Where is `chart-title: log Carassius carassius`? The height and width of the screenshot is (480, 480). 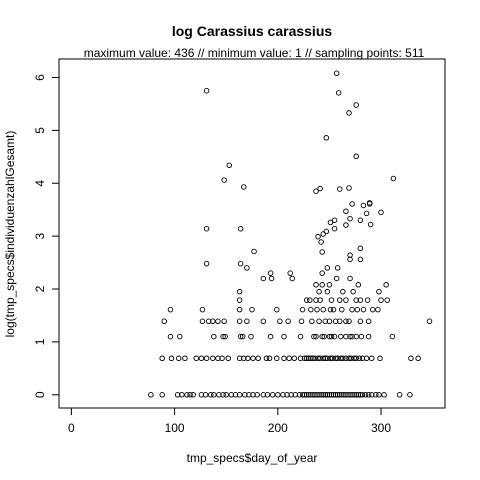 chart-title: log Carassius carassius is located at coordinates (252, 31).